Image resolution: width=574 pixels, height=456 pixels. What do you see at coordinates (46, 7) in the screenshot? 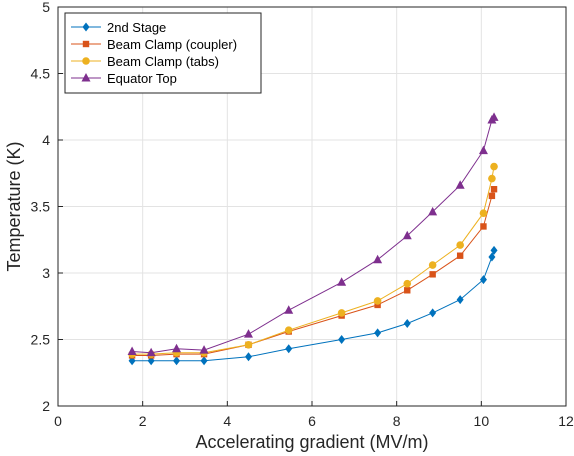
I see `y-tick-label: 5` at bounding box center [46, 7].